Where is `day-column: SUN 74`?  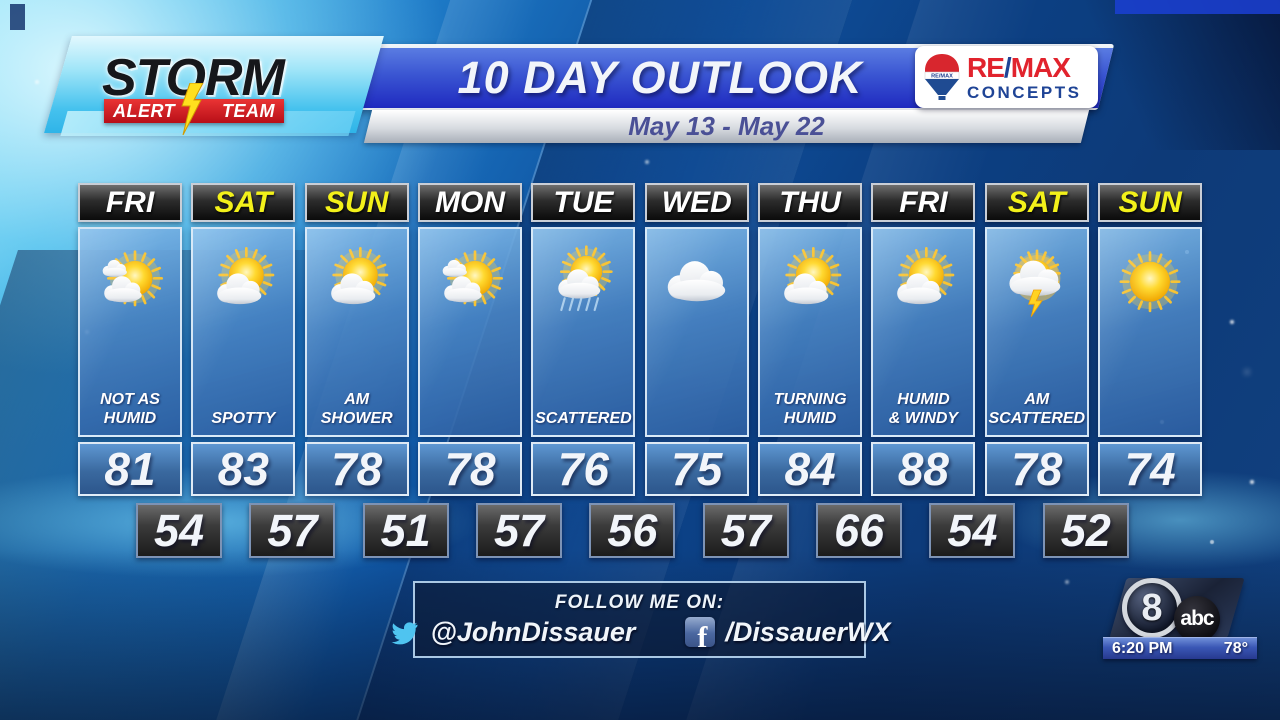 day-column: SUN 74 is located at coordinates (1150, 339).